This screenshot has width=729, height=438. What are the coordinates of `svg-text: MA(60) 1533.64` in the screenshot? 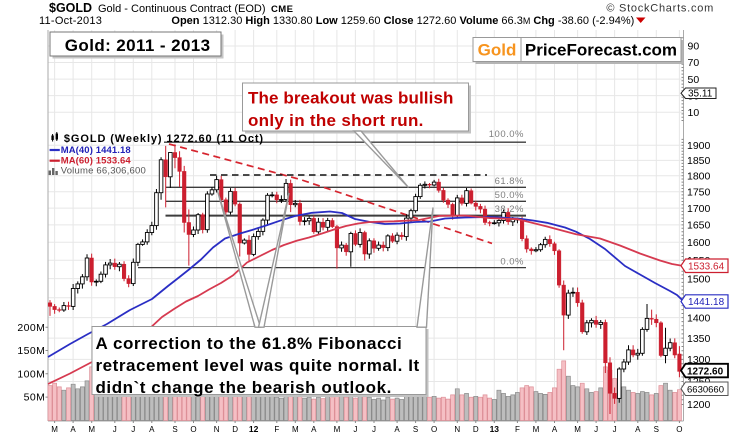 It's located at (96, 161).